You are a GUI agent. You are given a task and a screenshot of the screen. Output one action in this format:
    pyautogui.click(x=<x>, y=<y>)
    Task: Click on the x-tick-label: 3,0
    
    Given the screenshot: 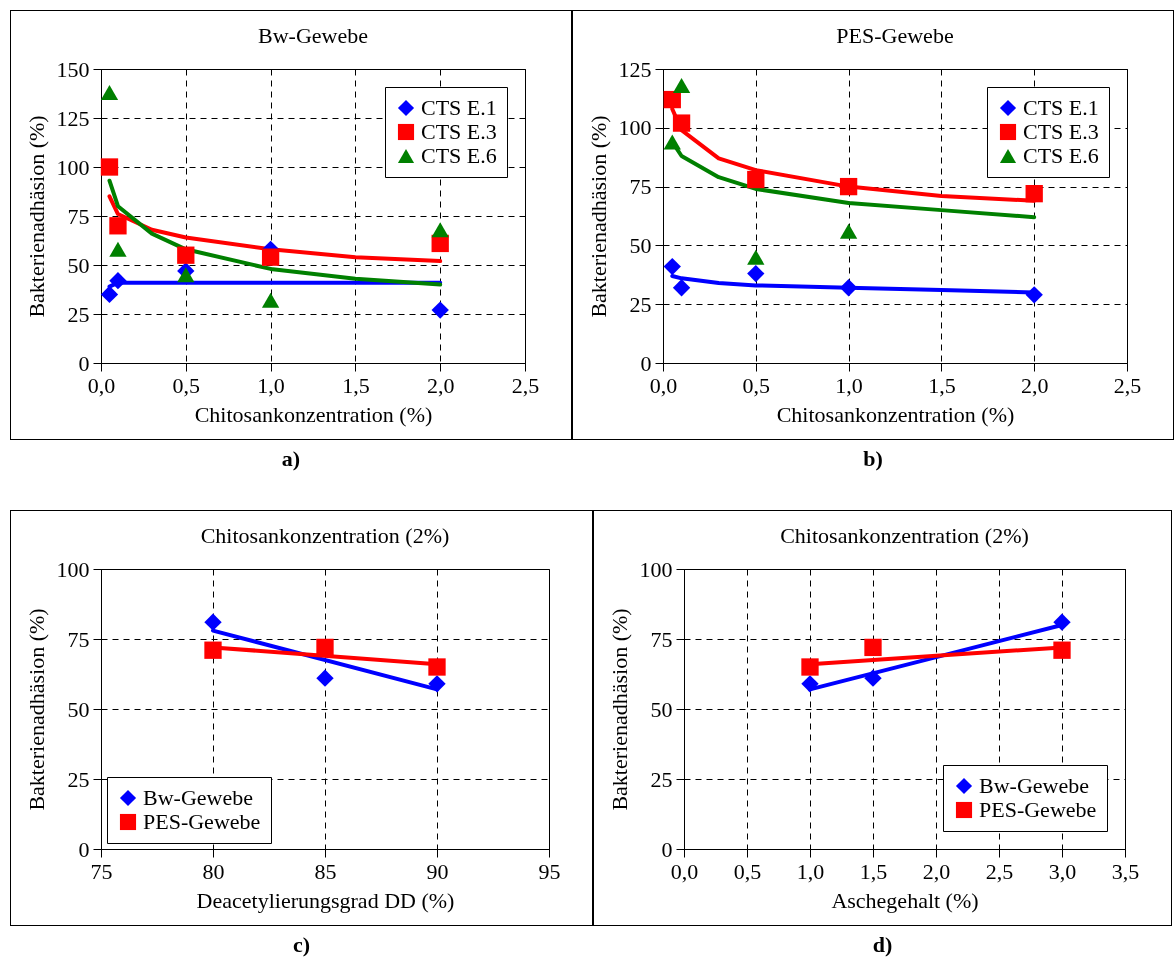 What is the action you would take?
    pyautogui.click(x=1062, y=871)
    